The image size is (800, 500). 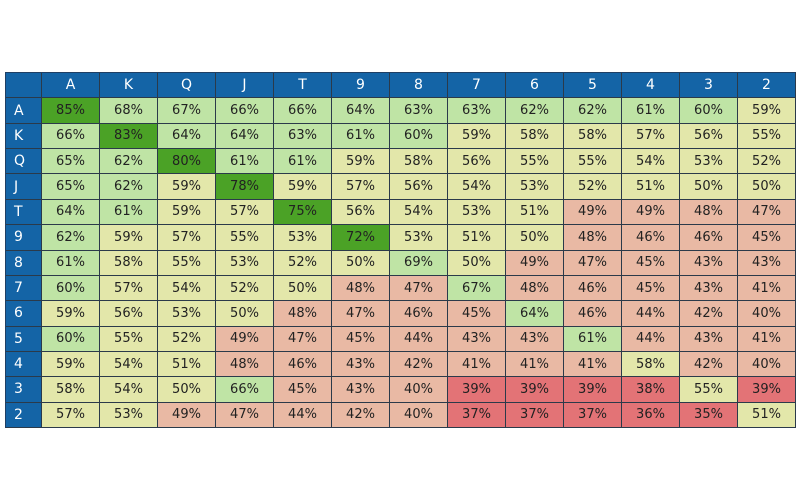 What do you see at coordinates (361, 415) in the screenshot?
I see `heatmap-cell: 42%` at bounding box center [361, 415].